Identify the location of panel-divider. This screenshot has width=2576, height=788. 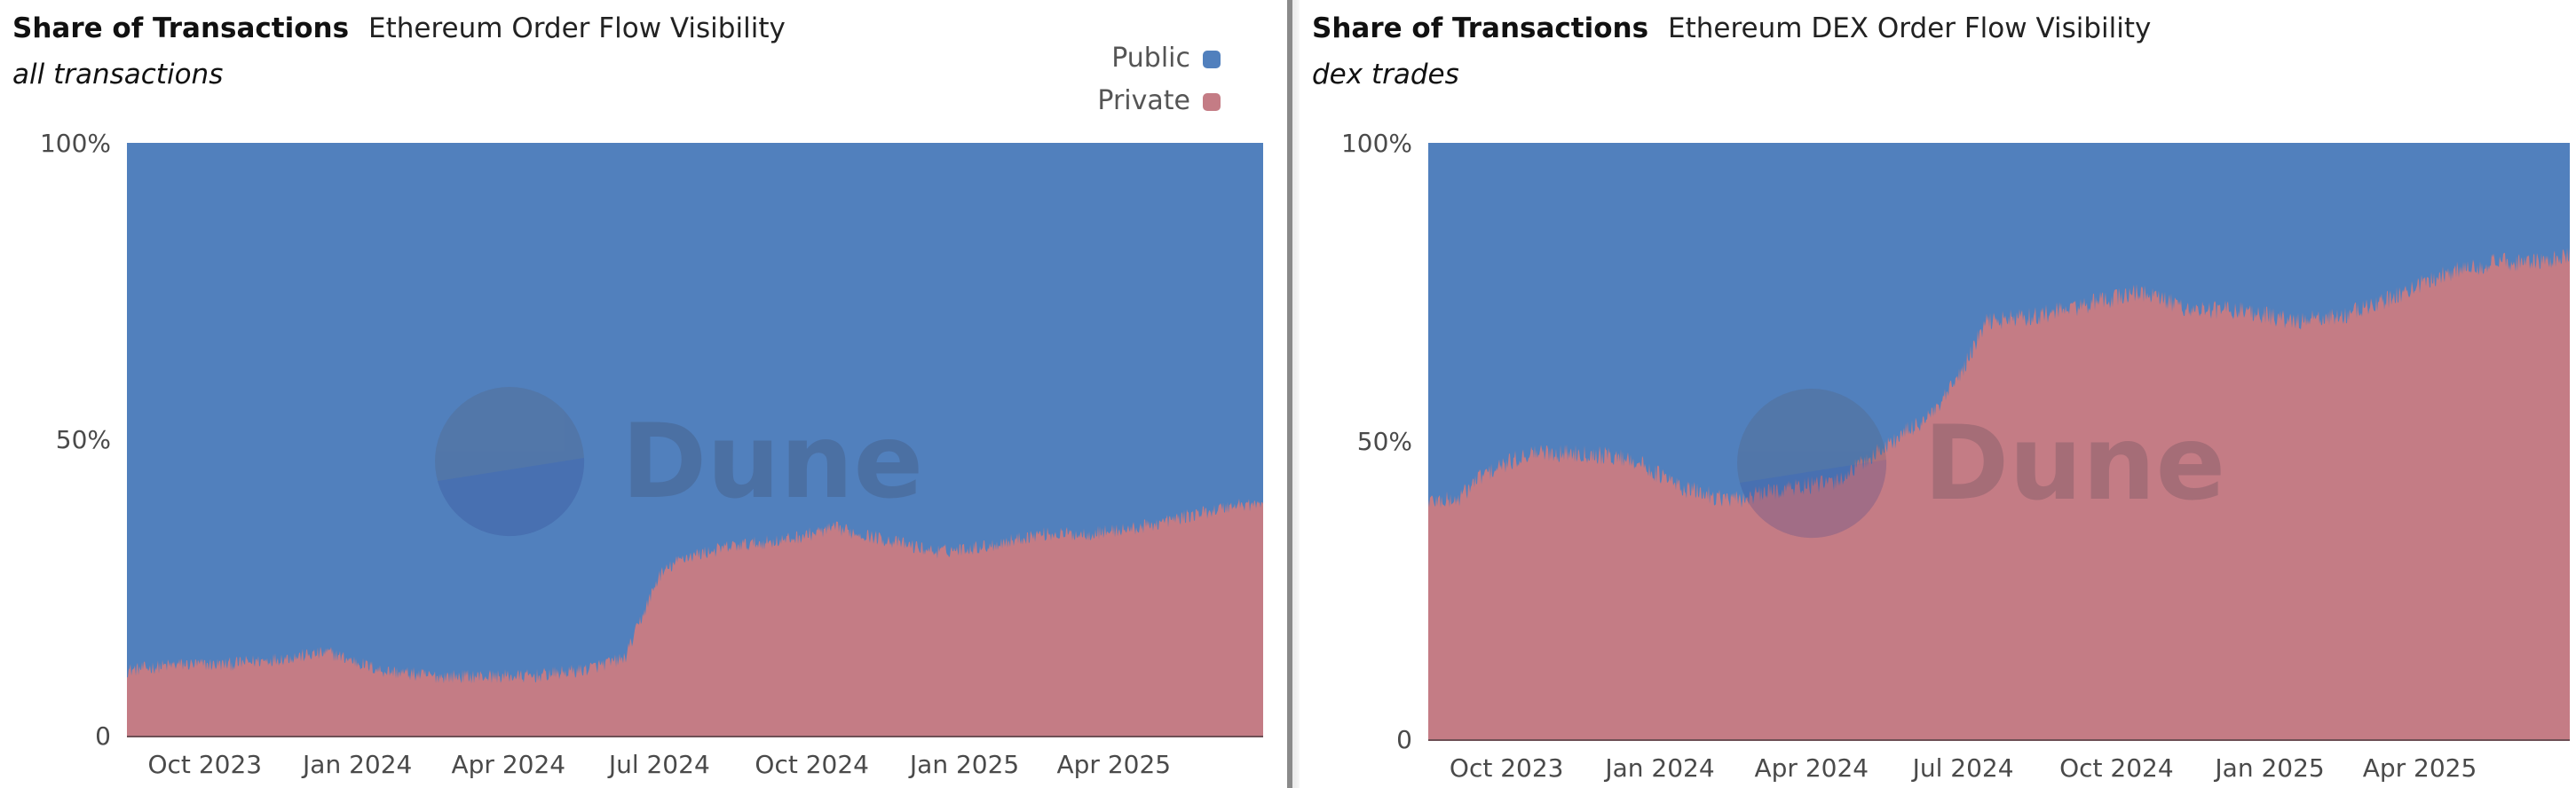
(1293, 394).